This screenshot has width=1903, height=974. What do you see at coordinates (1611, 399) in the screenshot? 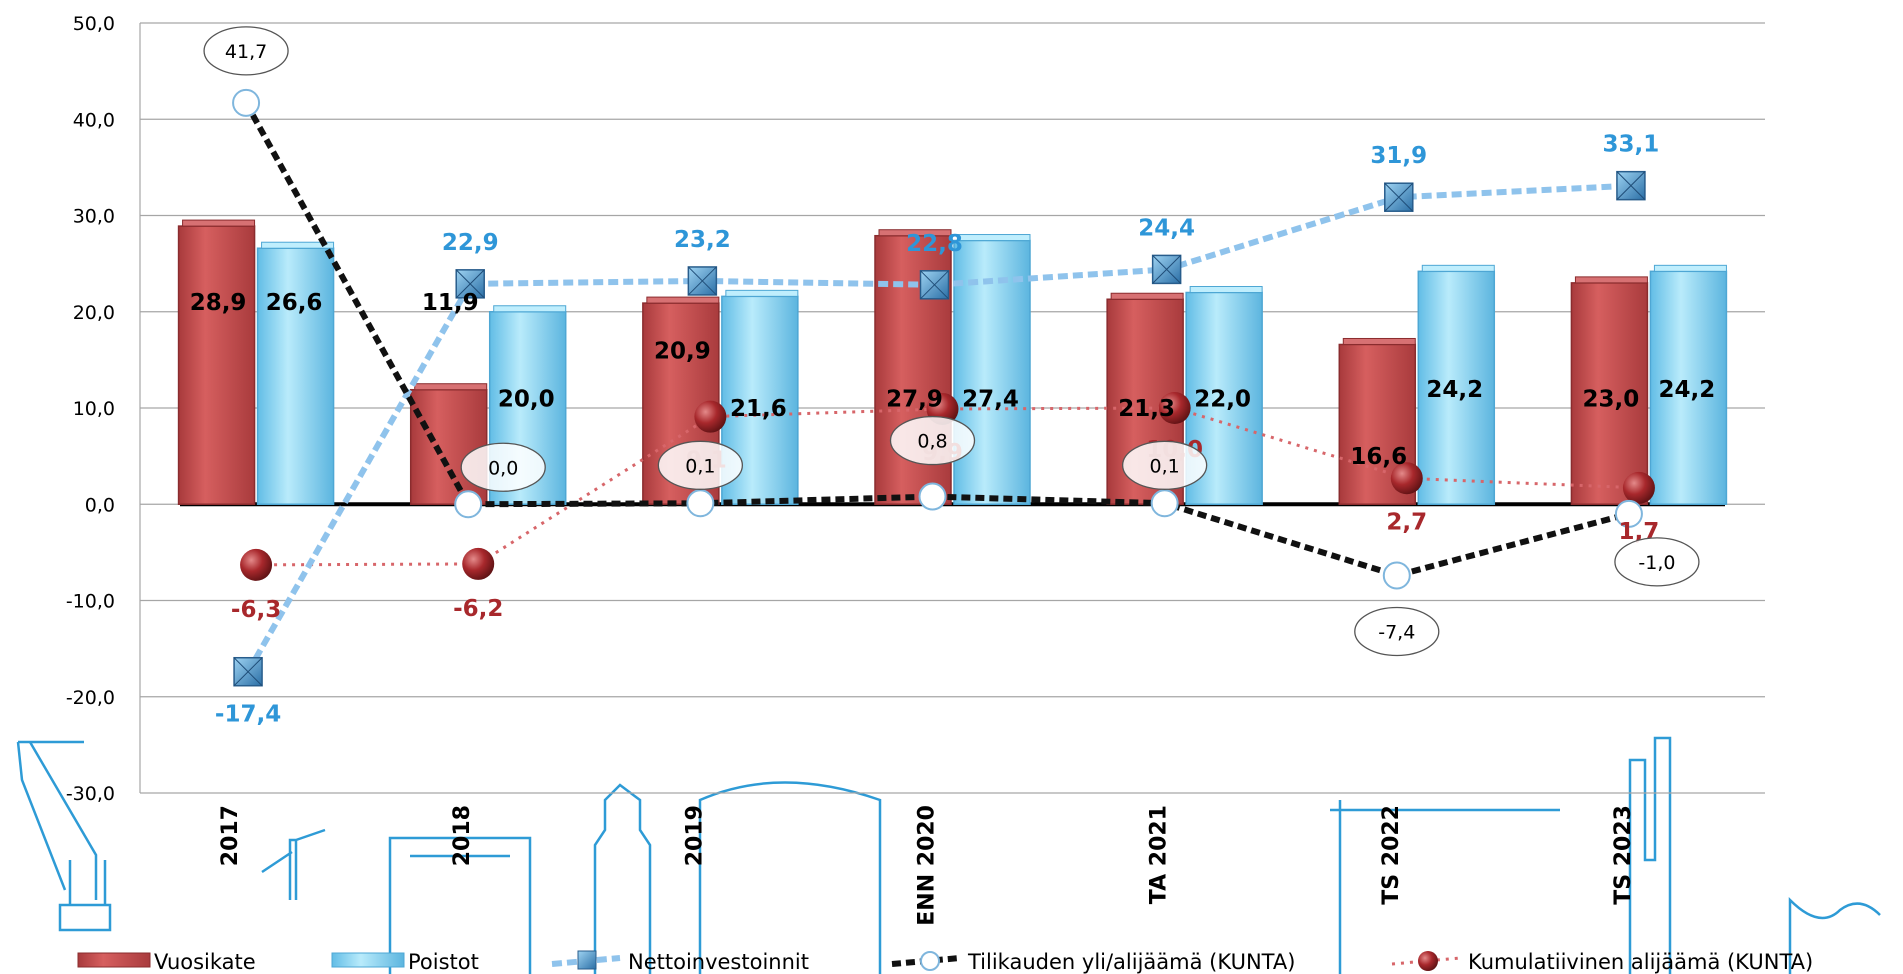
I see `data-label-vuosikate: 23,0` at bounding box center [1611, 399].